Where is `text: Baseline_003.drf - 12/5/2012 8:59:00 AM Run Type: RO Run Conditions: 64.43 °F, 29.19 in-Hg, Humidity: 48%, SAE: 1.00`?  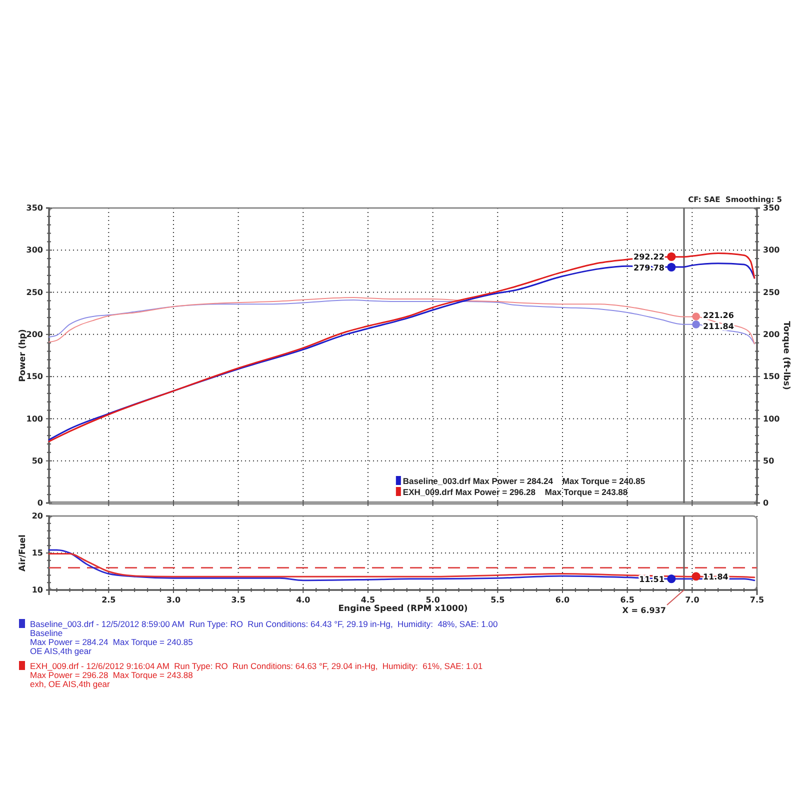 text: Baseline_003.drf - 12/5/2012 8:59:00 AM Run Type: RO Run Conditions: 64.43 °F, 29.19 in-Hg, Humidity: 48%, SAE: 1.00 is located at coordinates (264, 624).